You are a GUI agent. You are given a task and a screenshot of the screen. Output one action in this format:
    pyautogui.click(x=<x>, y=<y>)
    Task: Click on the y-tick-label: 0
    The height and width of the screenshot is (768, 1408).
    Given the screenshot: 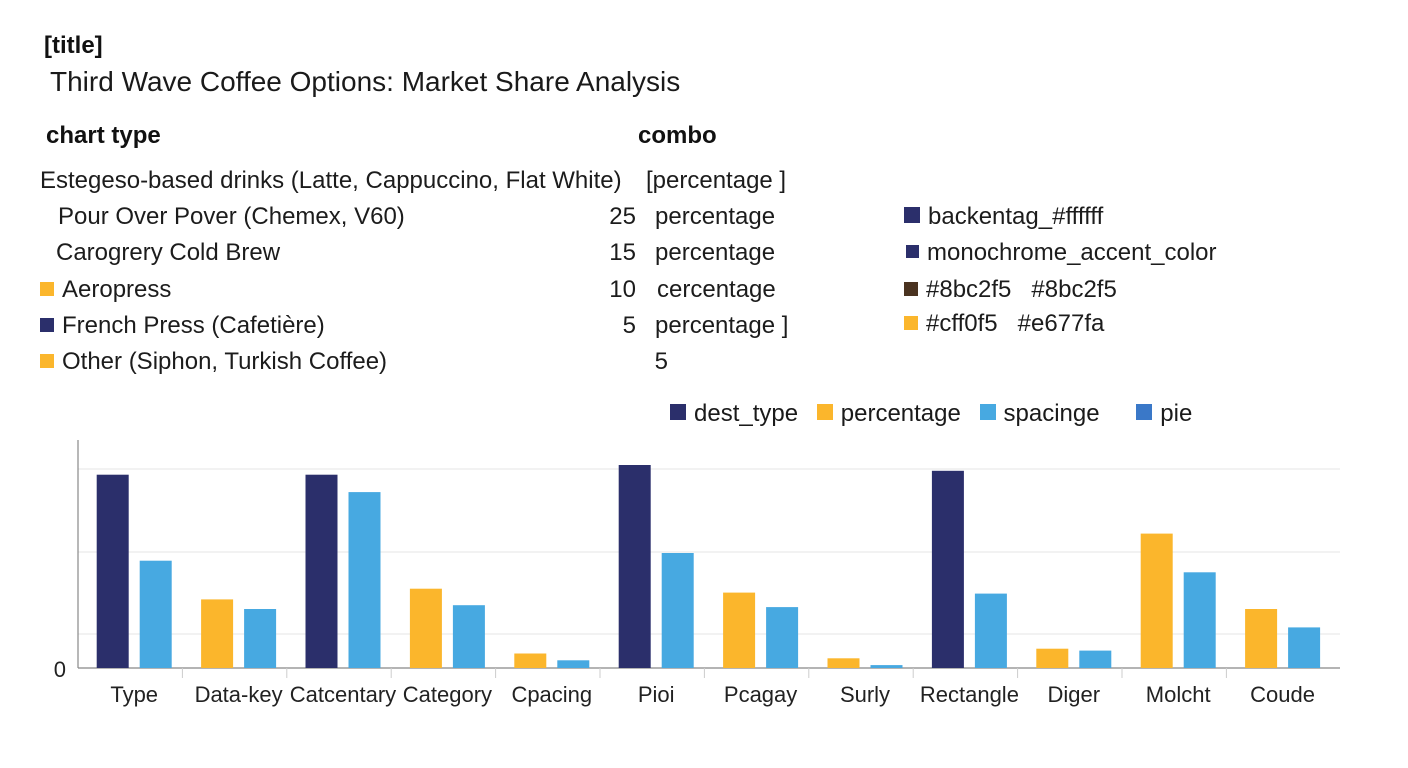 What is the action you would take?
    pyautogui.click(x=60, y=669)
    